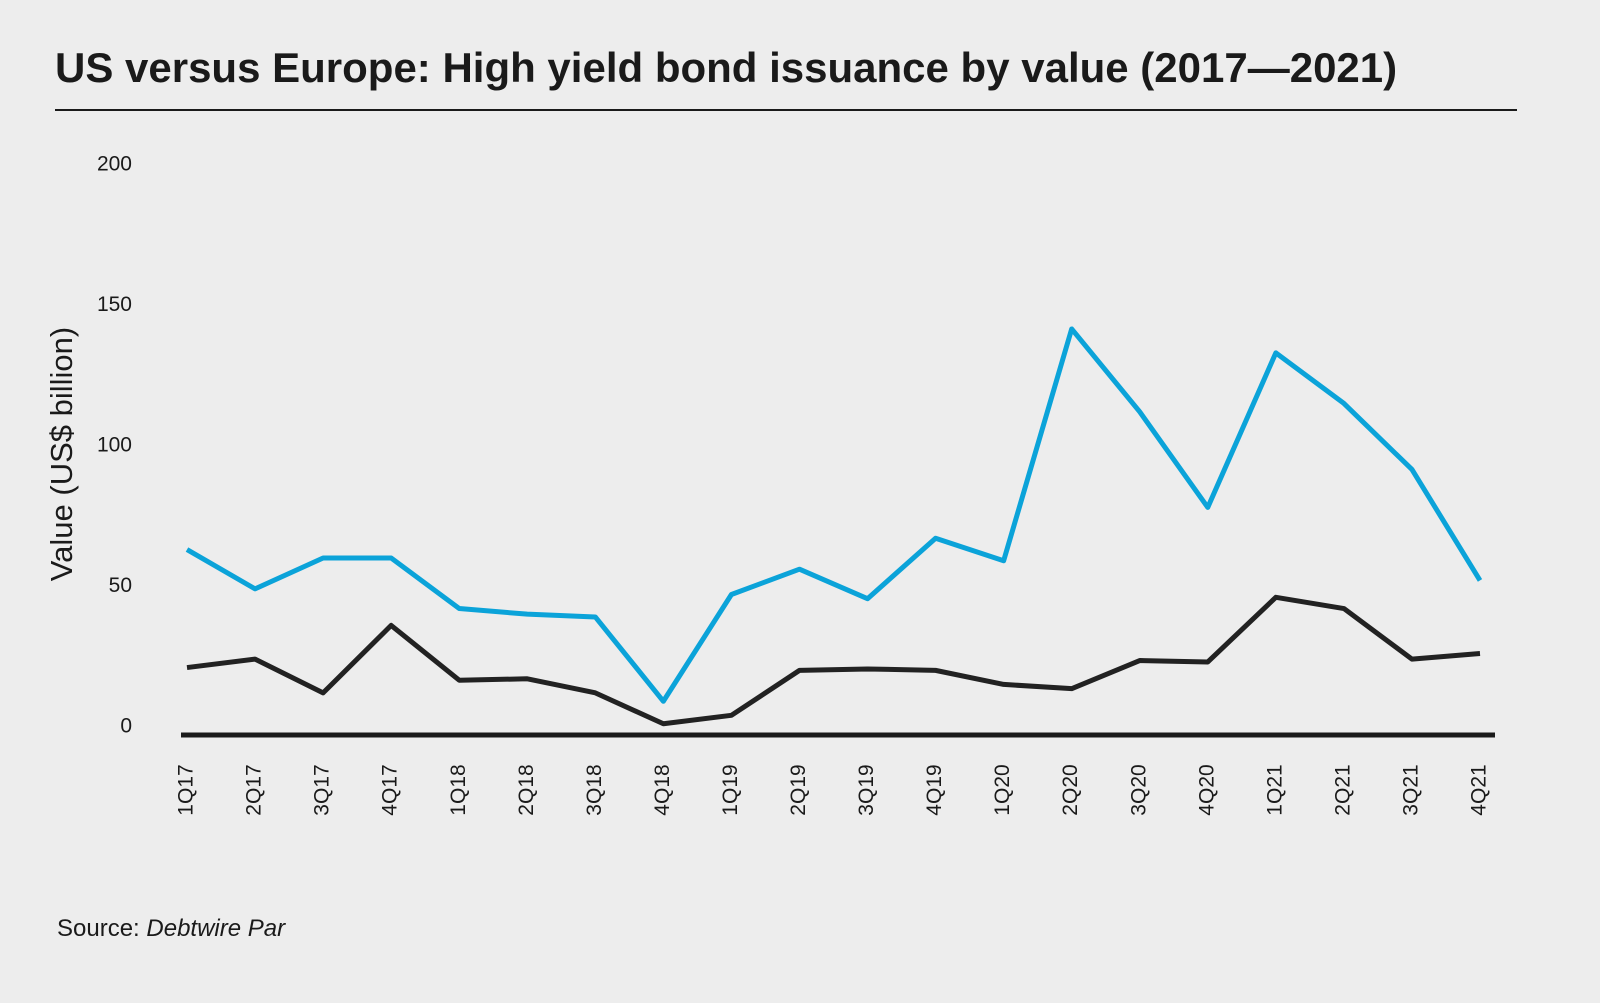 This screenshot has width=1600, height=1003. What do you see at coordinates (866, 789) in the screenshot?
I see `x-tick-label: 3Q19` at bounding box center [866, 789].